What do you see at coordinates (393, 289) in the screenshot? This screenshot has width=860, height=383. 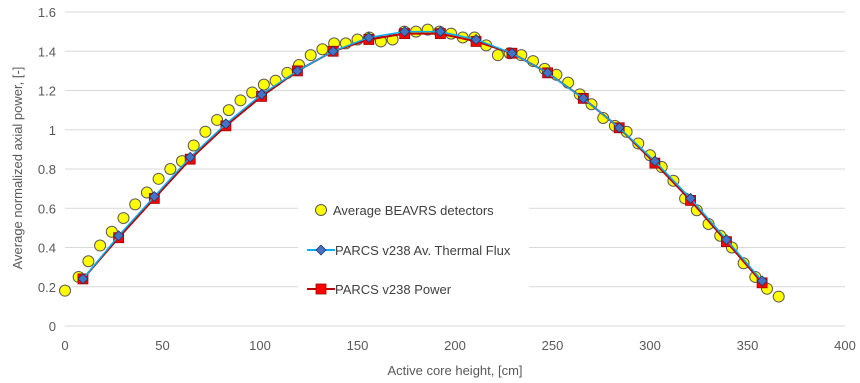 I see `legend-label-power: PARCS v238 Power` at bounding box center [393, 289].